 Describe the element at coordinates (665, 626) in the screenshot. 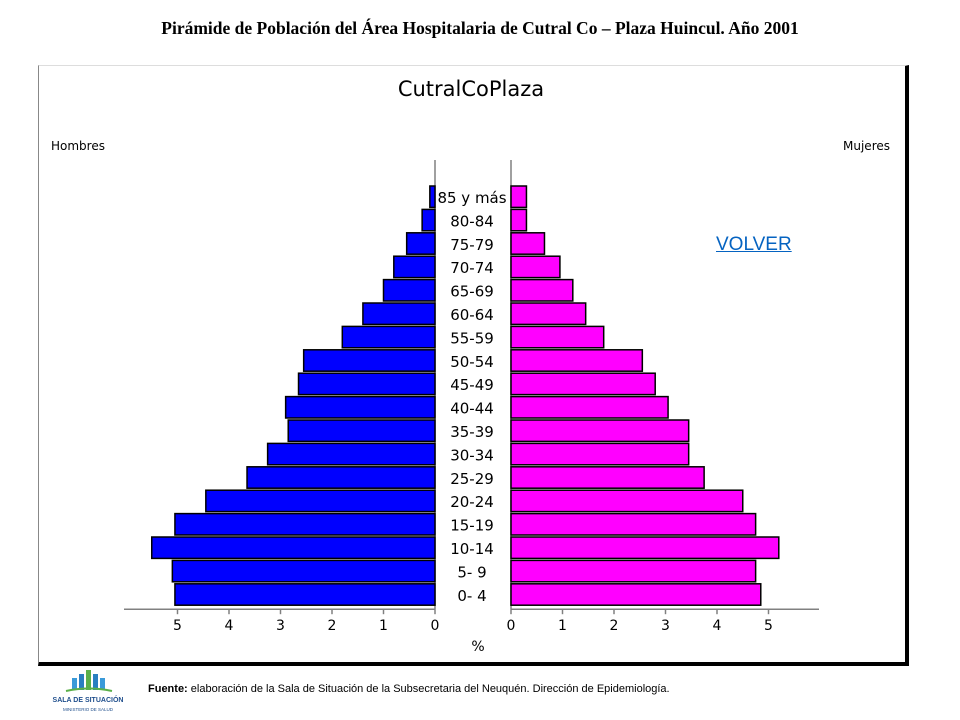

I see `women-x-tick-label: 3` at that location.